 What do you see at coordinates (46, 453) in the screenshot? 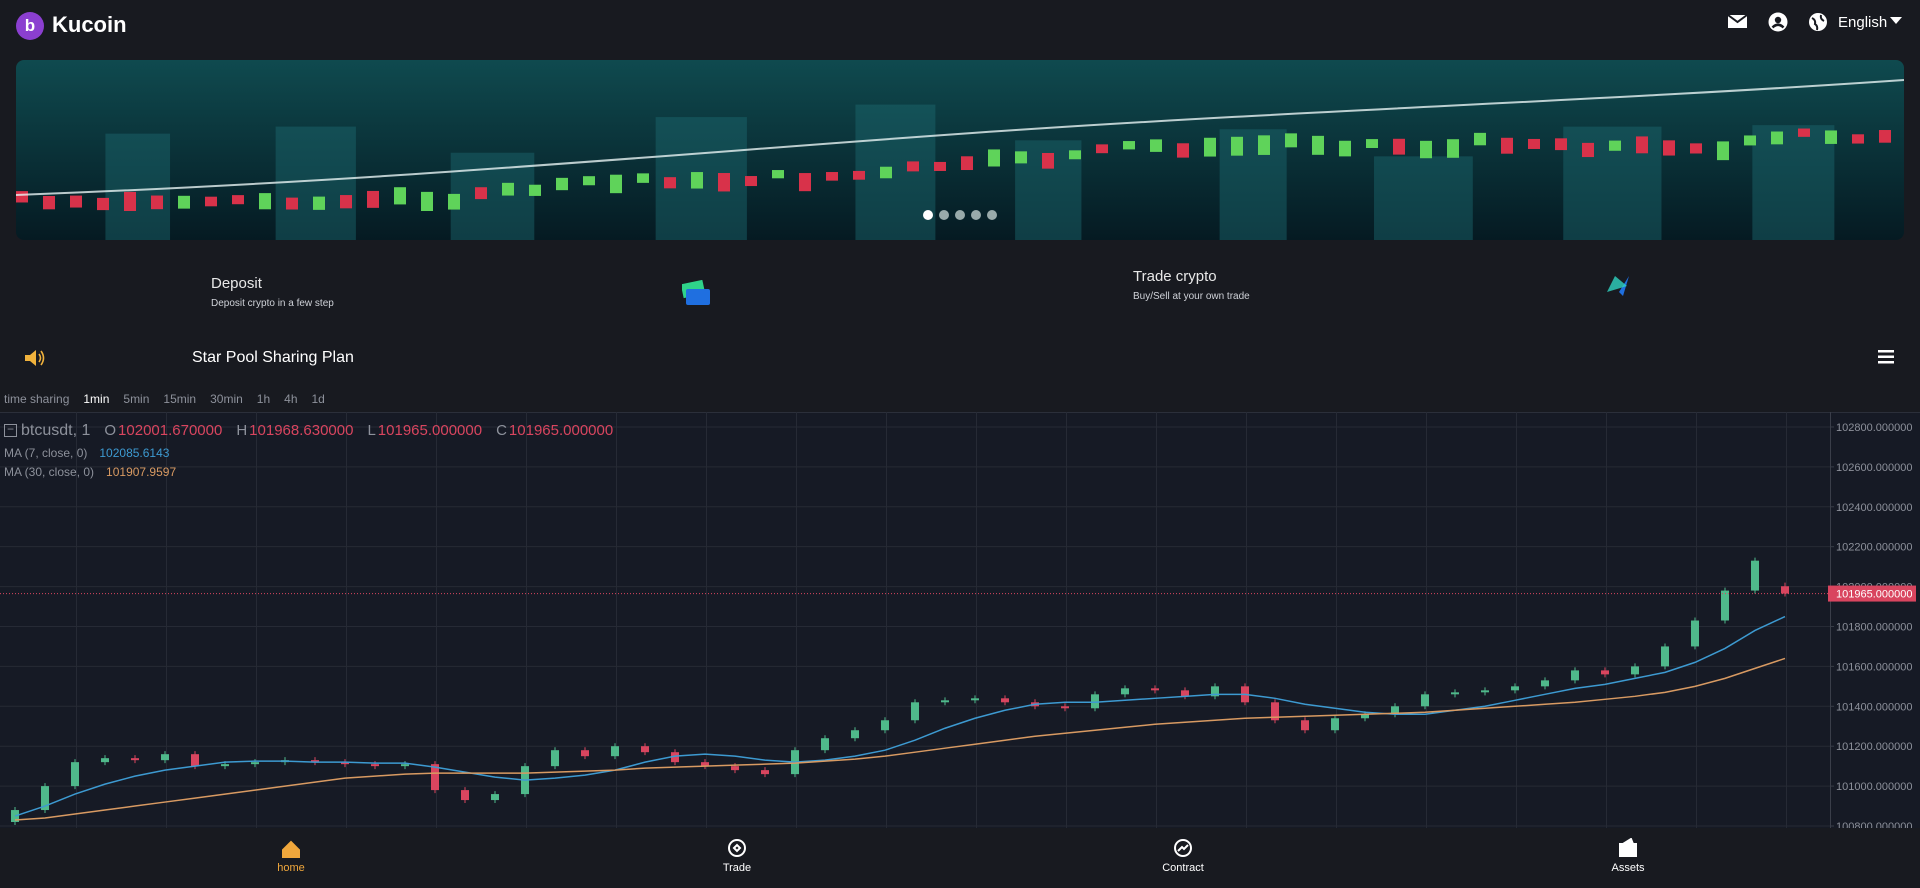
I see `ma-name: MA (7, close, 0)` at bounding box center [46, 453].